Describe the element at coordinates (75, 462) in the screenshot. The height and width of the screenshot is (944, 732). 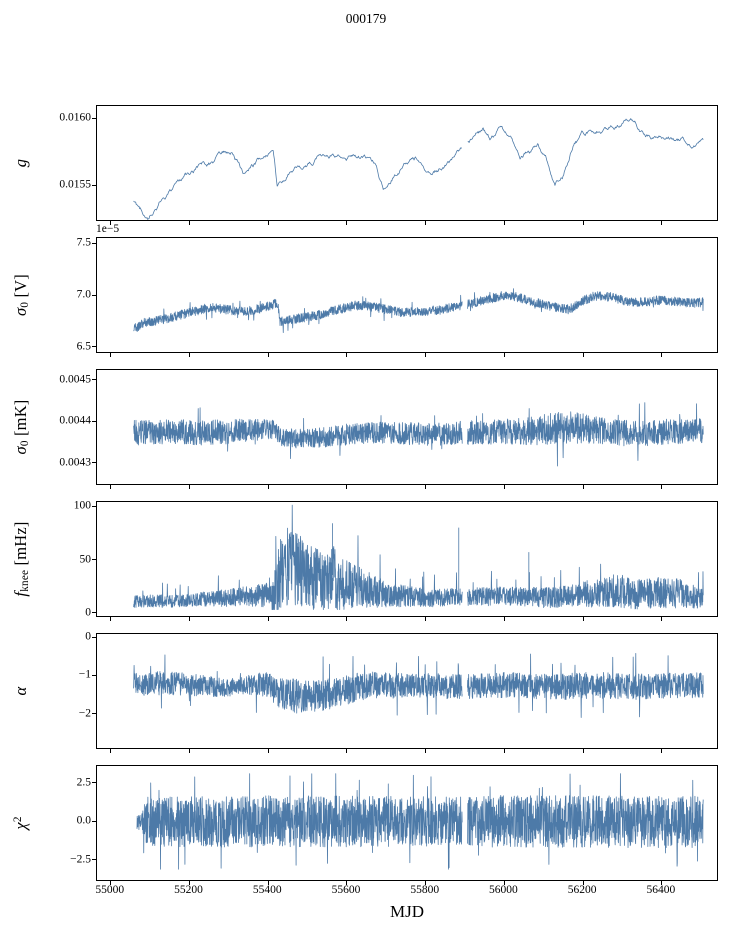
I see `y-tick-label: 0.0043` at that location.